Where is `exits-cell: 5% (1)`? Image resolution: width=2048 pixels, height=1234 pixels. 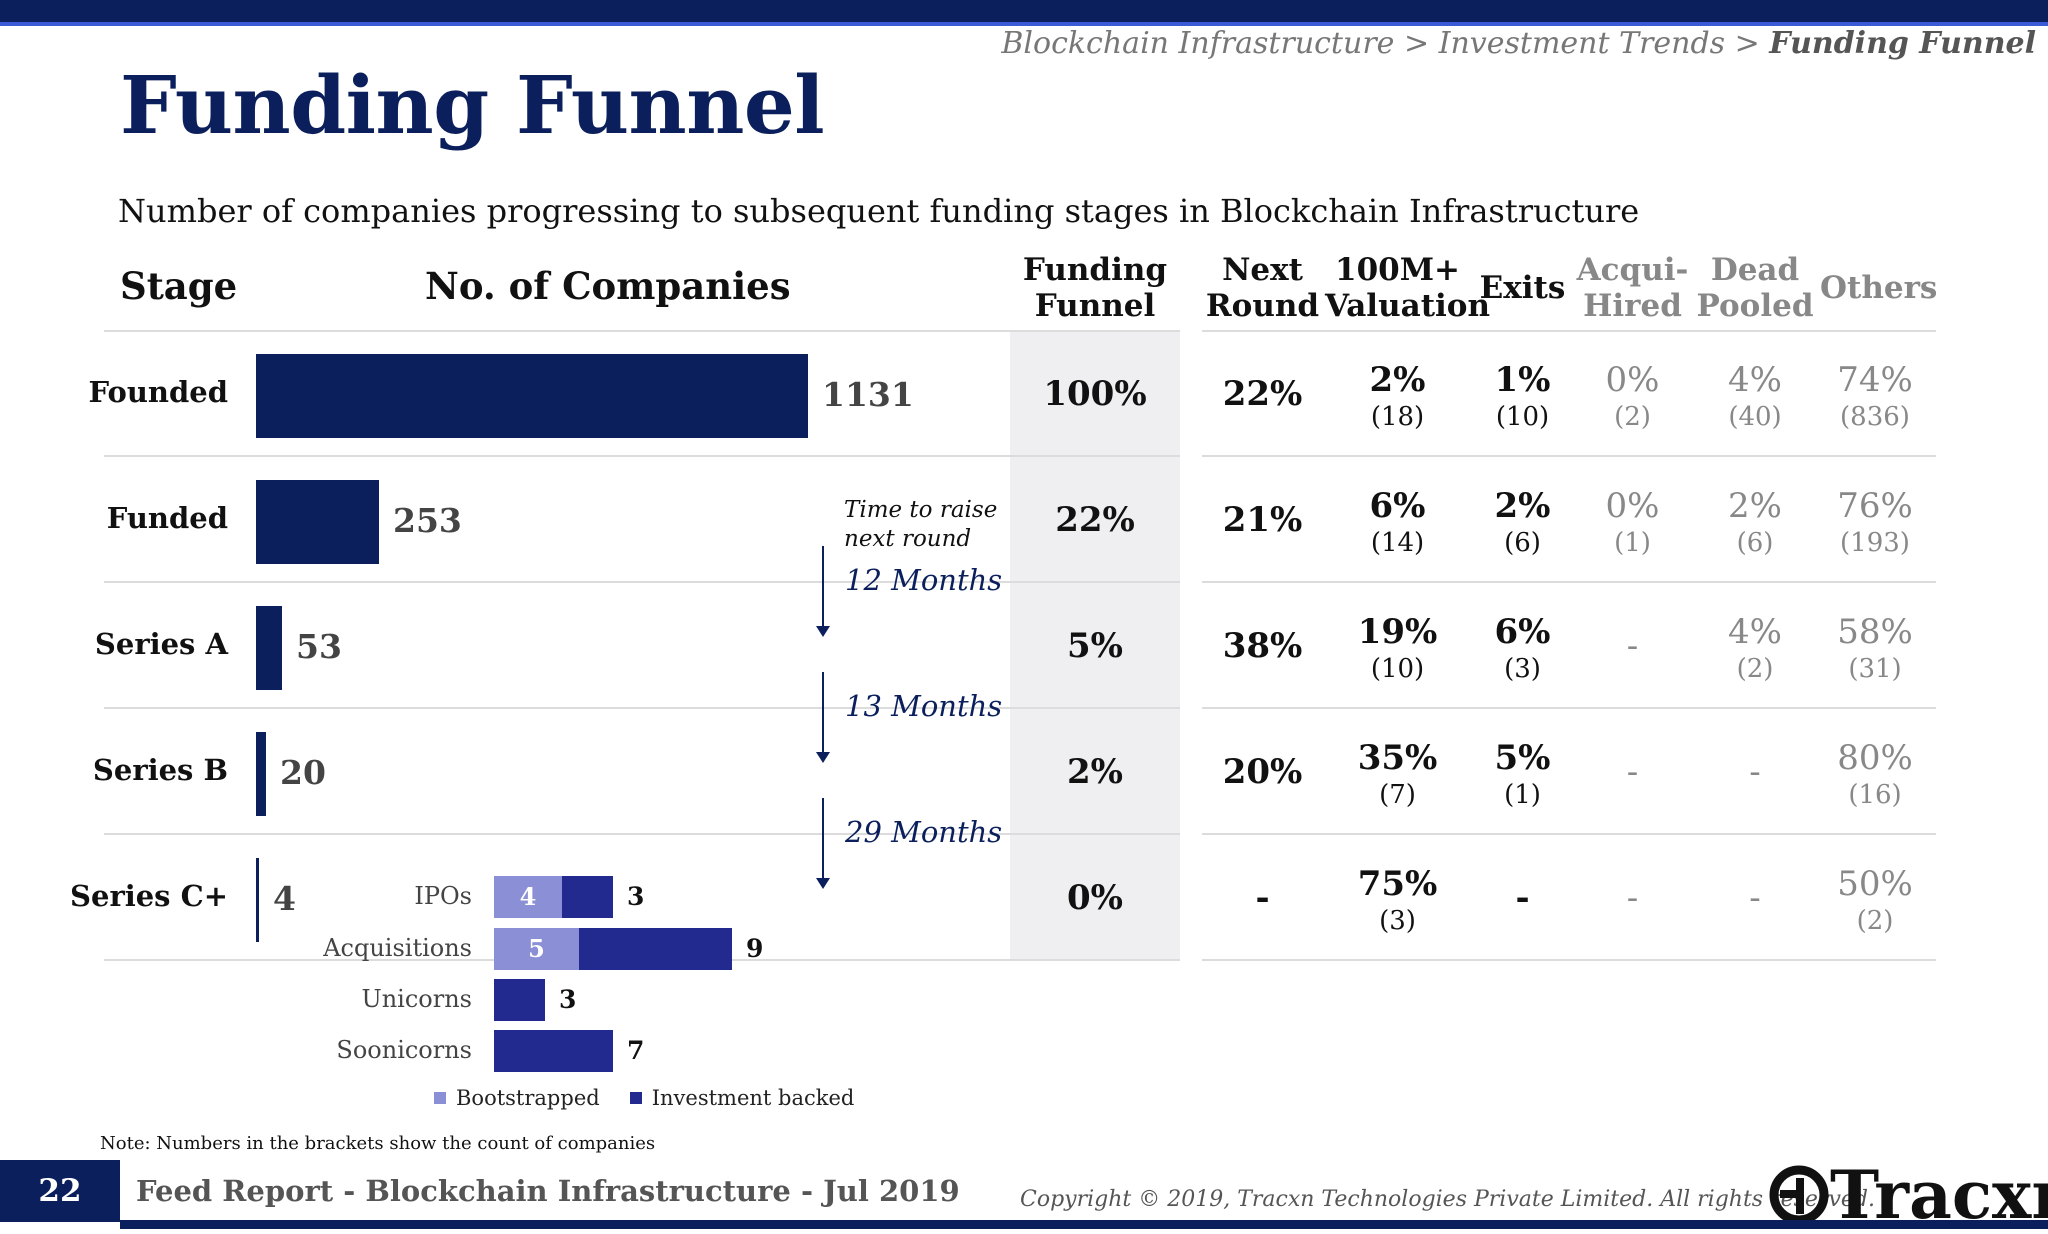
exits-cell: 5% (1) is located at coordinates (1522, 774).